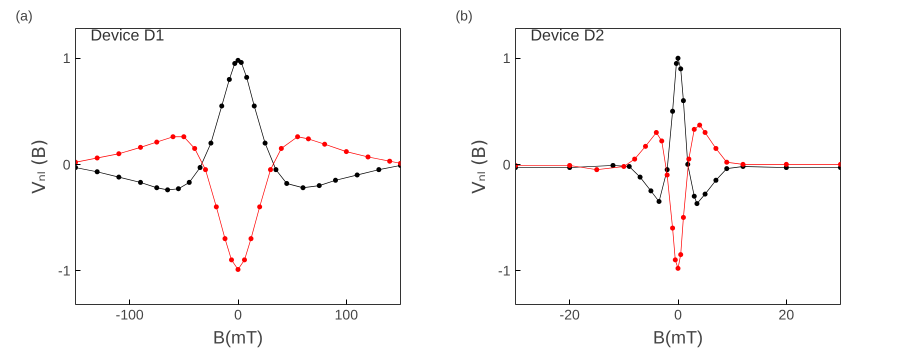  What do you see at coordinates (346, 314) in the screenshot?
I see `x-tick-label: 100` at bounding box center [346, 314].